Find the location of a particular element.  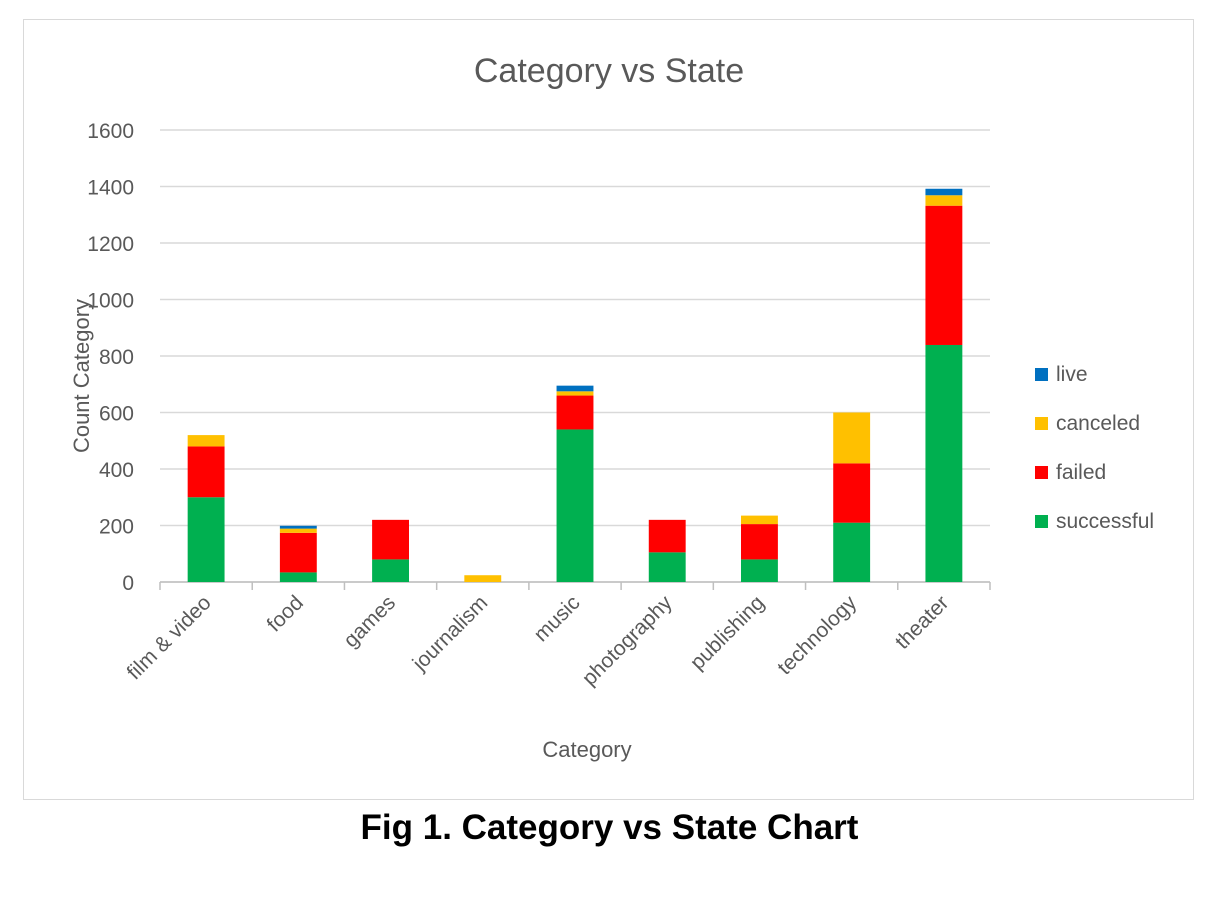

legend-label-live: live is located at coordinates (1072, 374).